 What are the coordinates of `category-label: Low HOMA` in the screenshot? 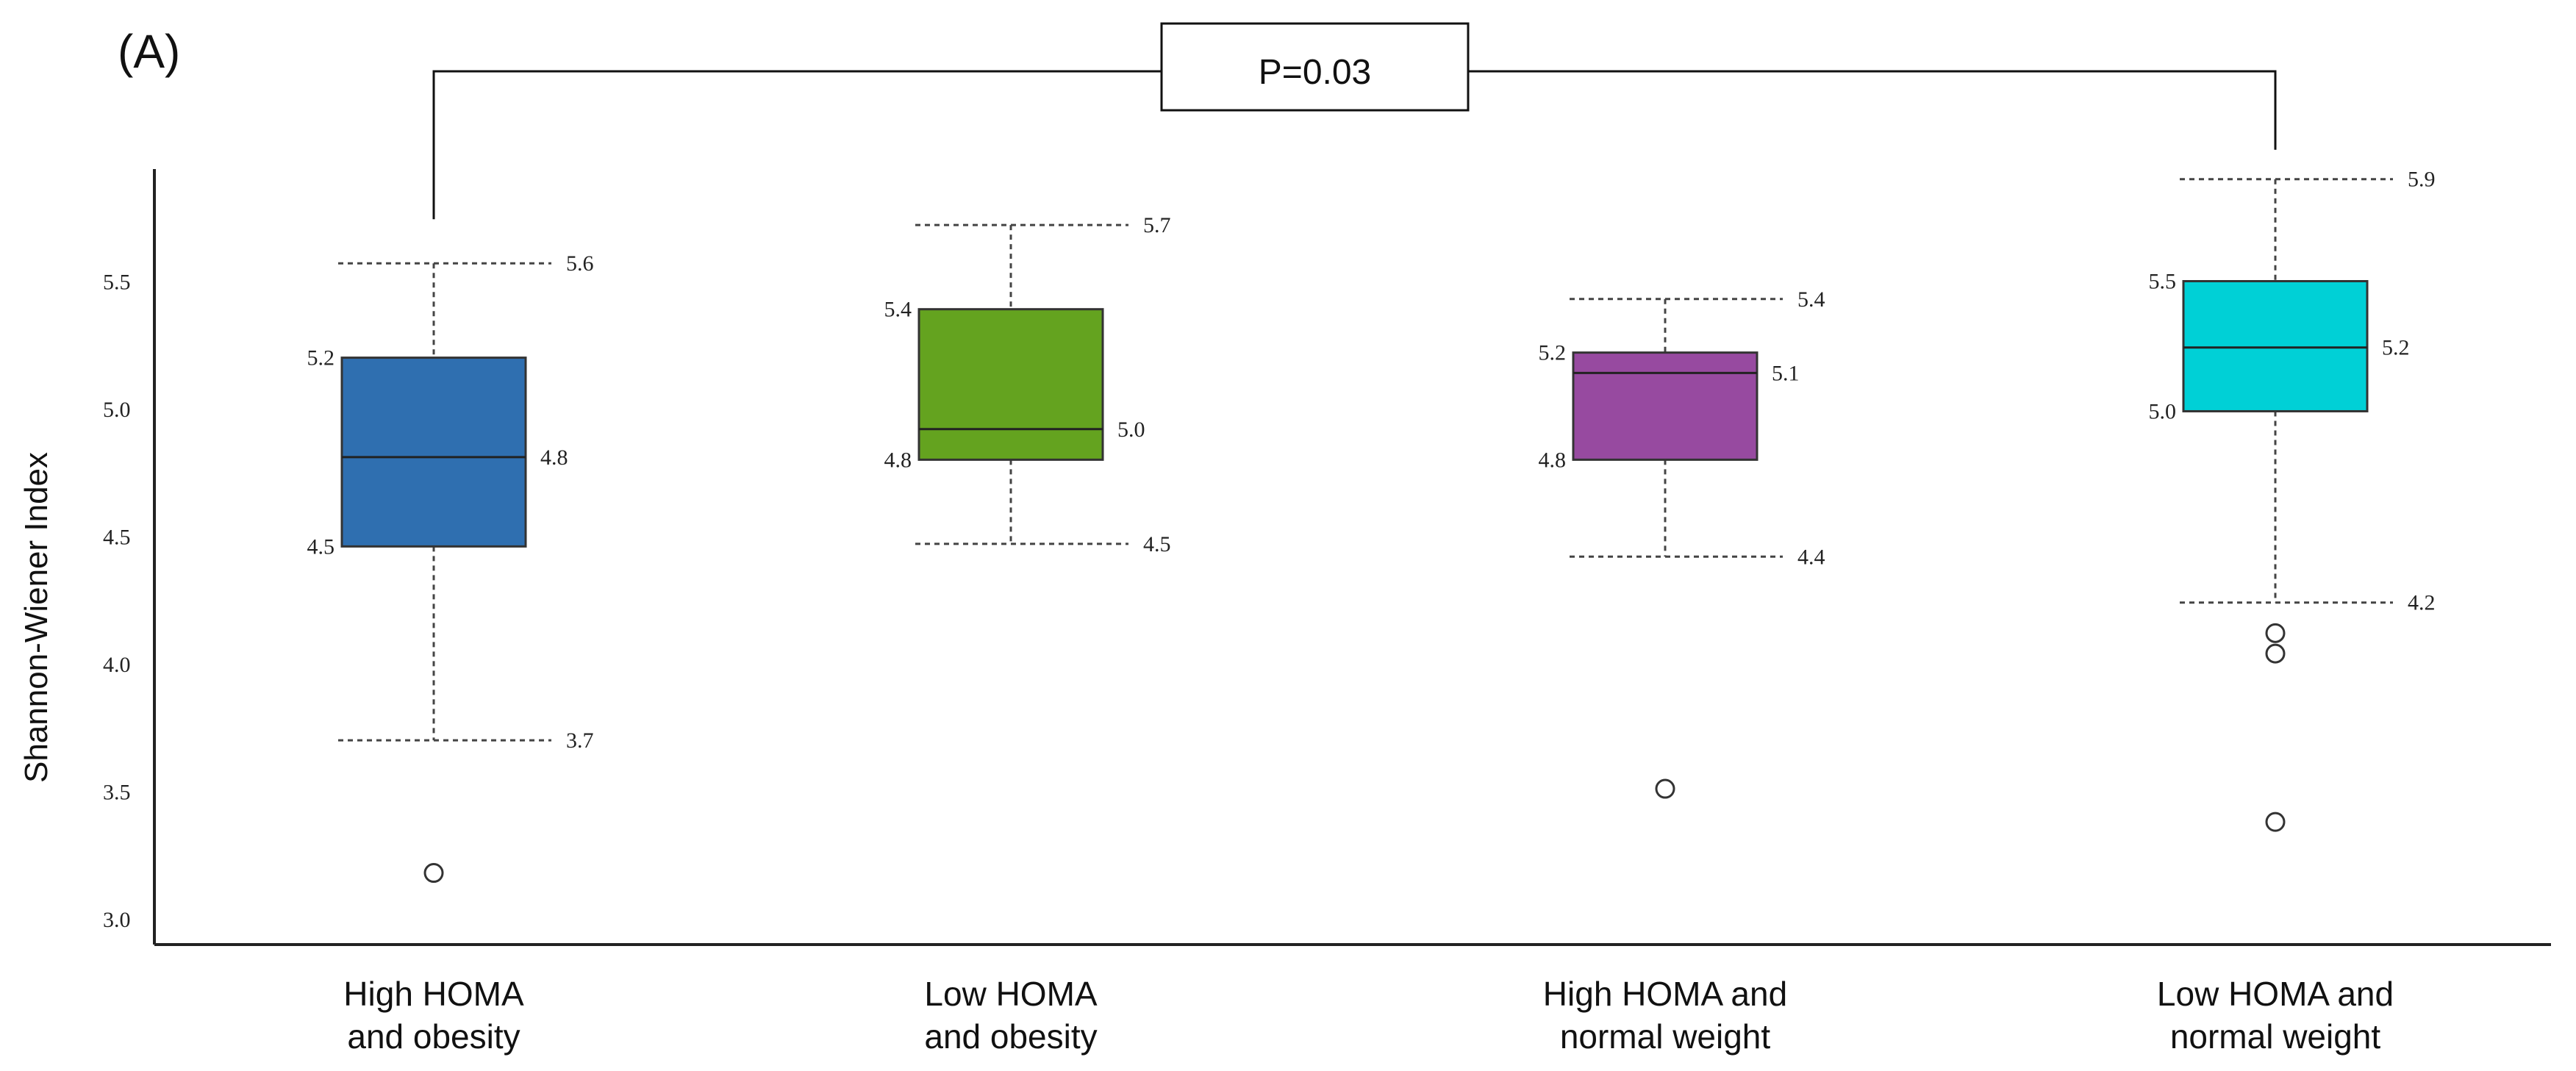 It's located at (1010, 994).